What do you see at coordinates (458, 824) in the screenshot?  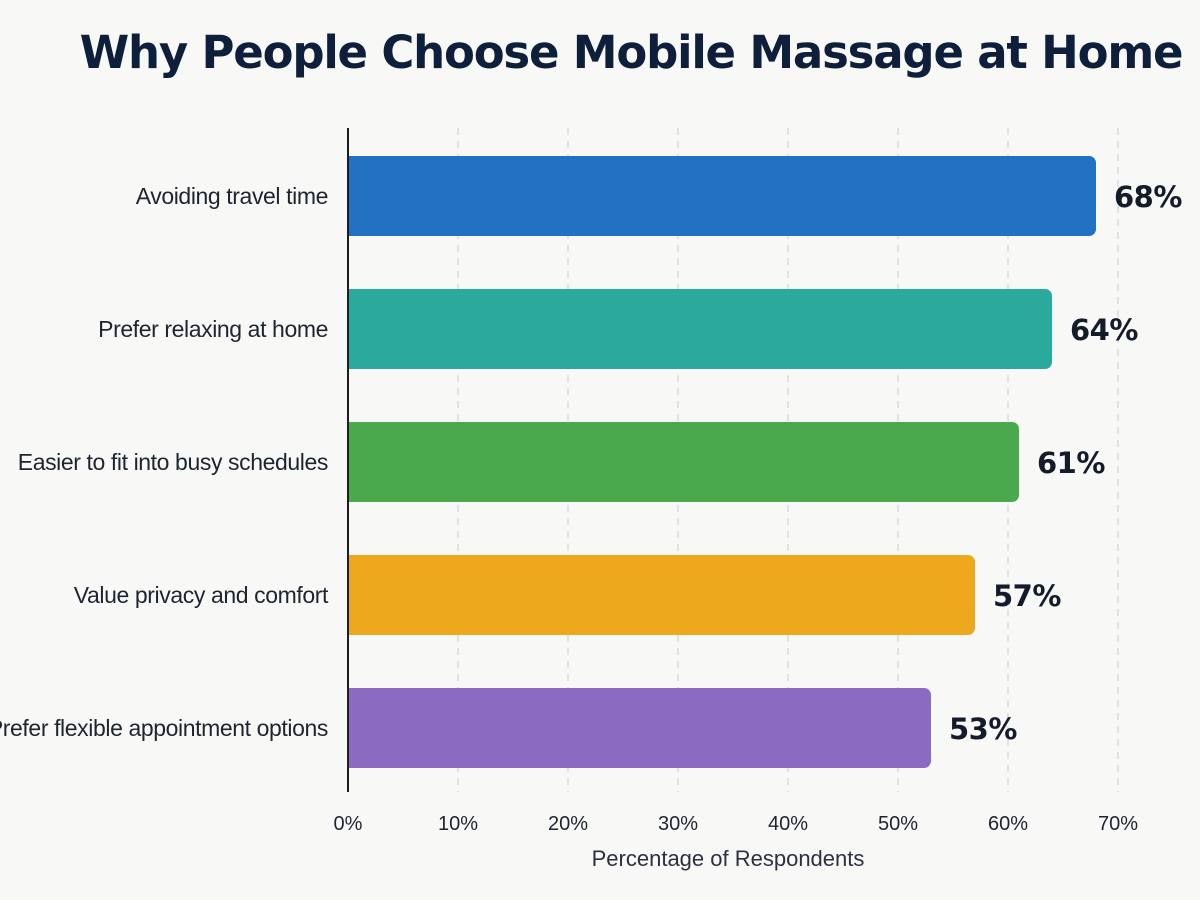 I see `x-tick-label-10: 10%` at bounding box center [458, 824].